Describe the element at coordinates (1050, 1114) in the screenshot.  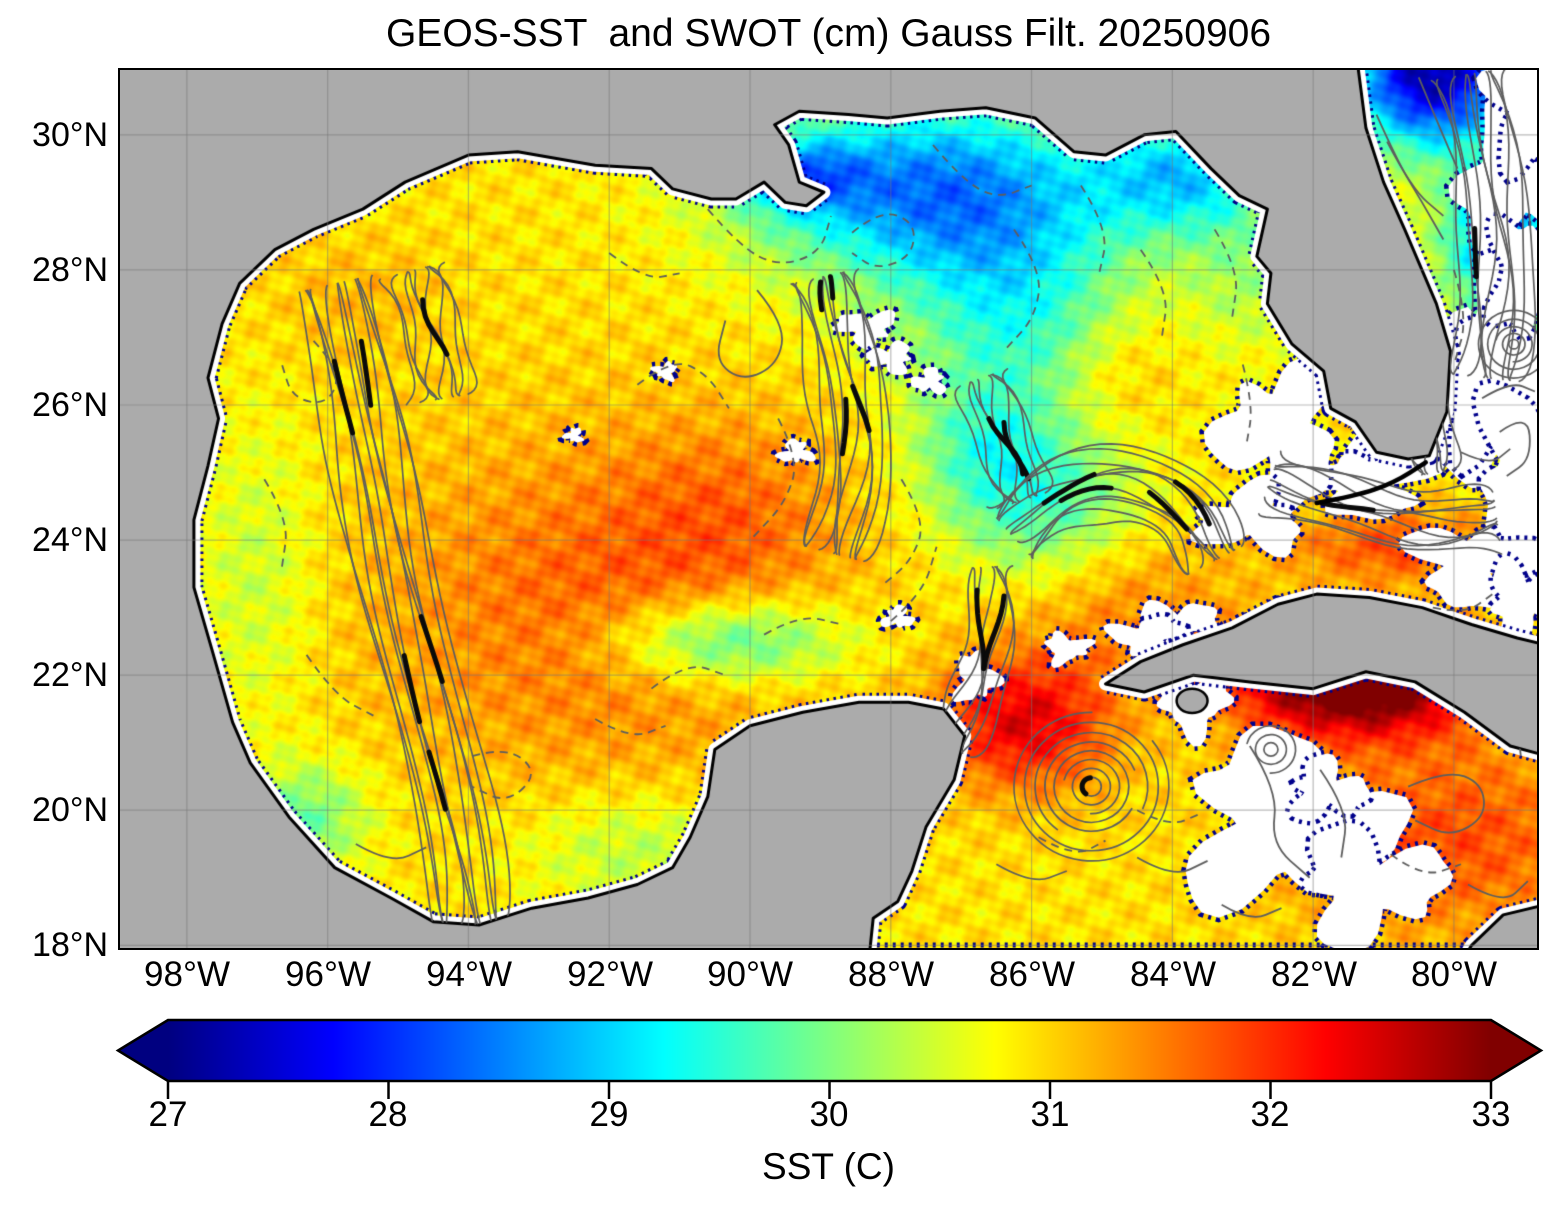
I see `cbar-tick-31: 31` at that location.